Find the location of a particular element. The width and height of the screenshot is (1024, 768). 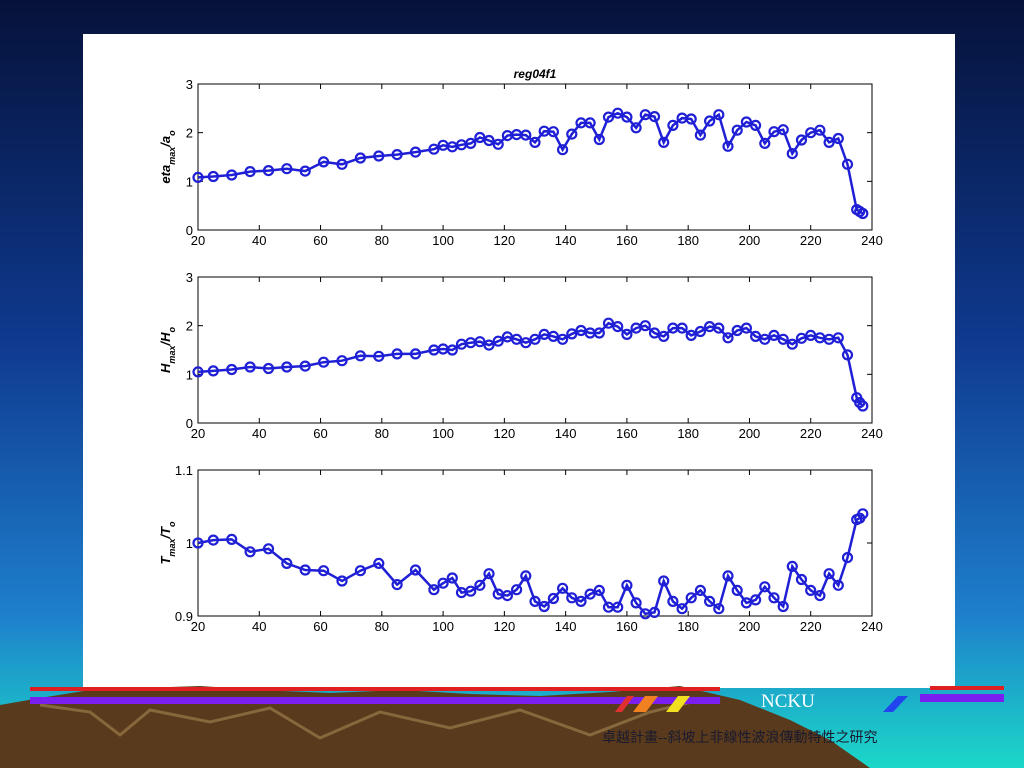

series-line is located at coordinates (530, 163).